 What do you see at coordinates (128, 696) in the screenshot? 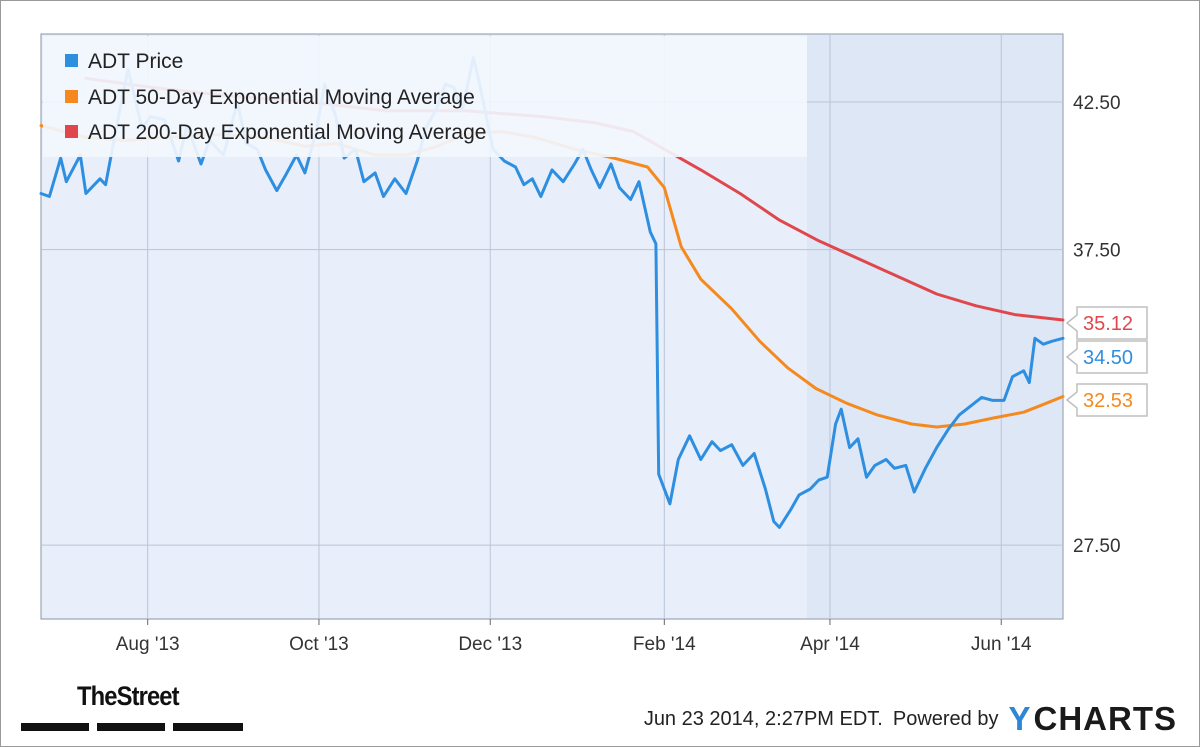
I see `thestreet-wordmark: TheStreet` at bounding box center [128, 696].